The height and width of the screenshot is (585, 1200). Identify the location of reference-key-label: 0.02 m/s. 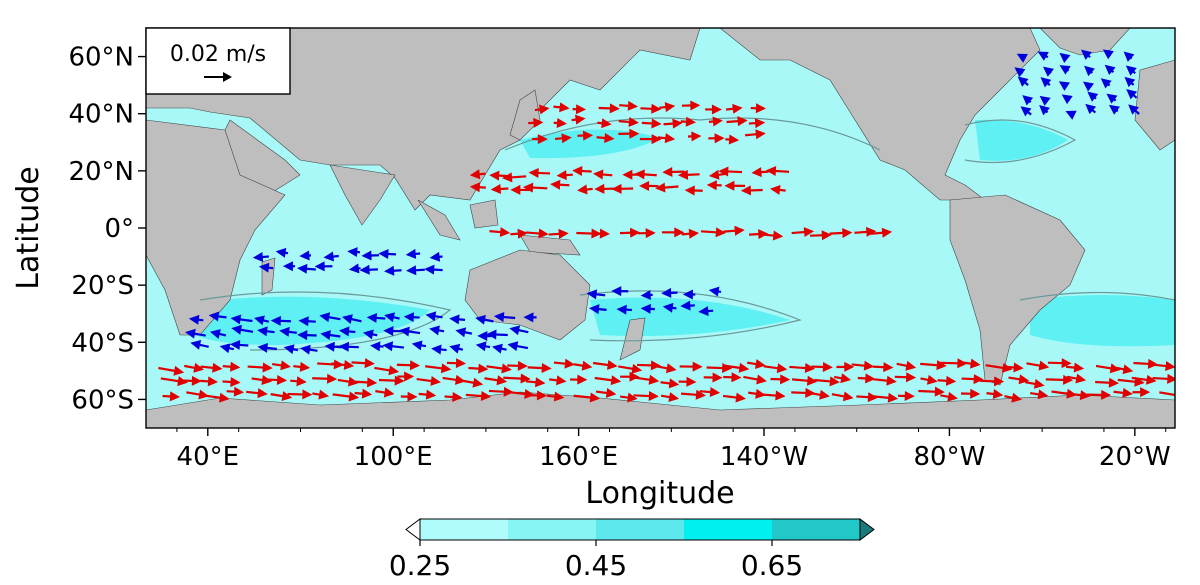
(218, 54).